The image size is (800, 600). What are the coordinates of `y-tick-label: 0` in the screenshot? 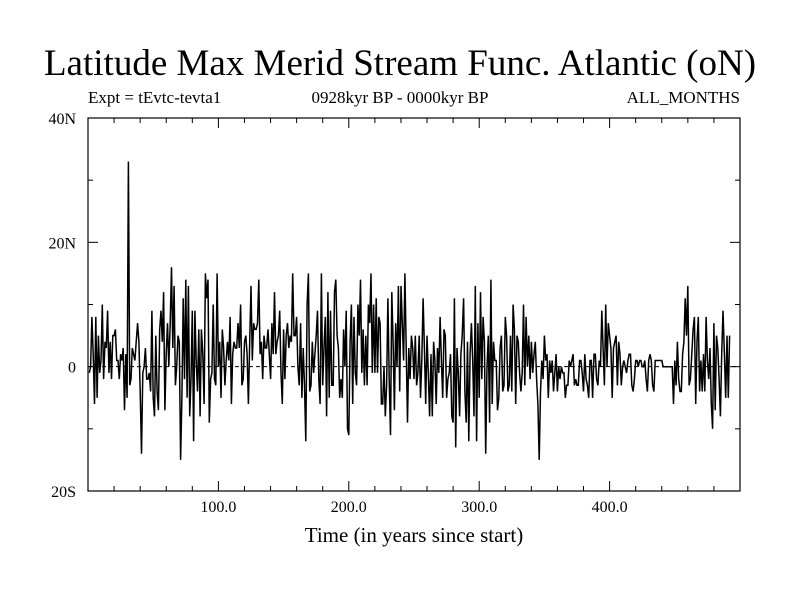 It's located at (72, 368).